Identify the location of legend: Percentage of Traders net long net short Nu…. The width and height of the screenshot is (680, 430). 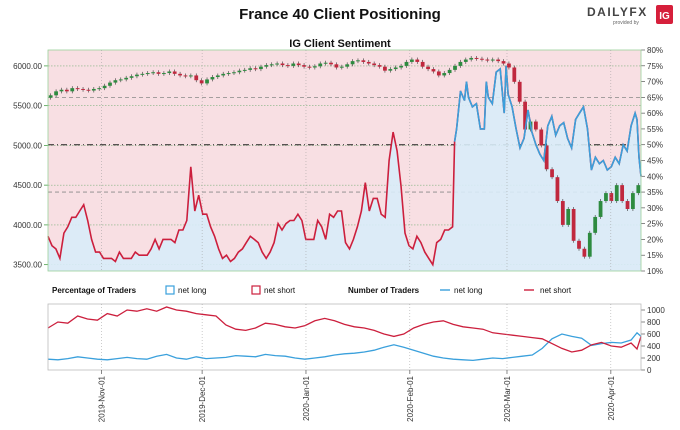
(312, 290).